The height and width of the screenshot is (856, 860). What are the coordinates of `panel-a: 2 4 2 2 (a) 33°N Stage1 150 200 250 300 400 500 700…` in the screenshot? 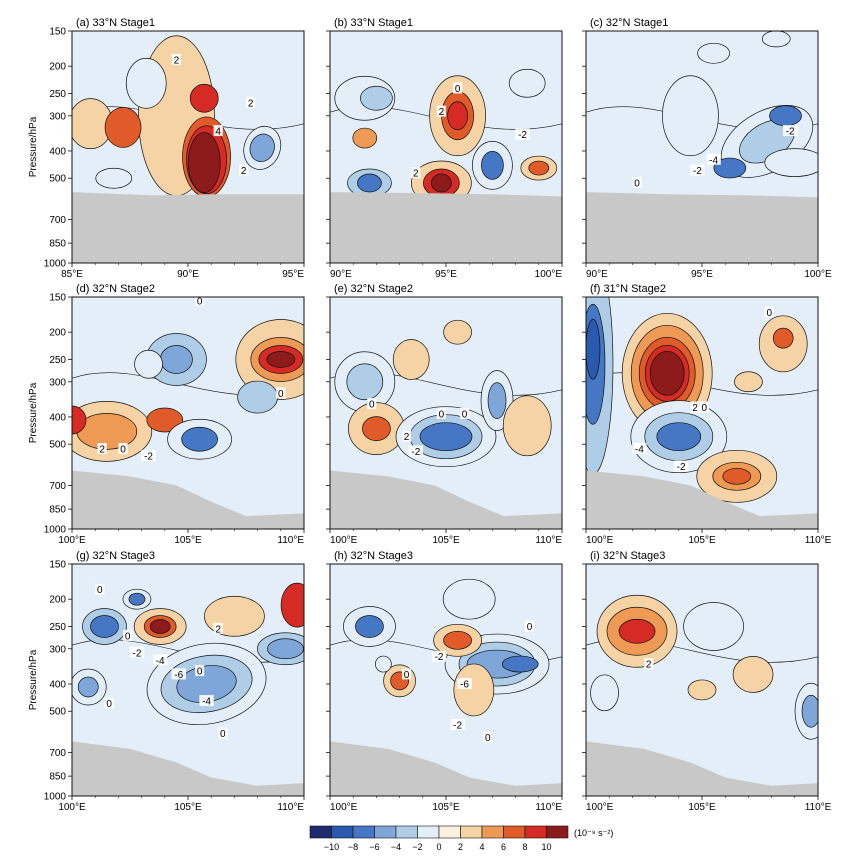 It's located at (166, 148).